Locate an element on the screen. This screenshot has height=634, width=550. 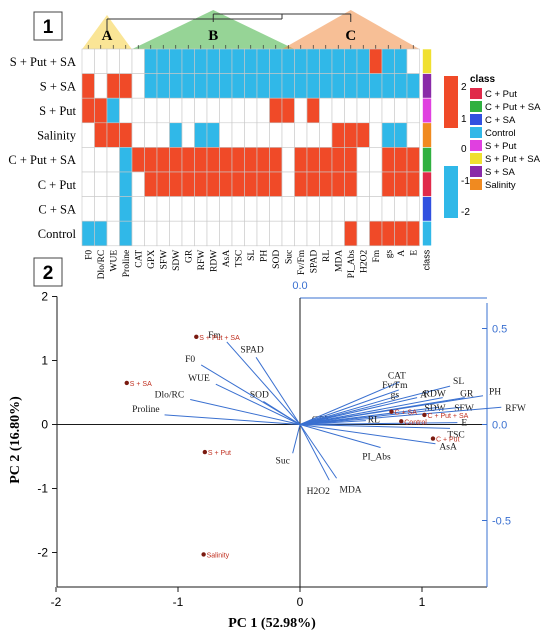
column-label: SFW is located at coordinates (165, 260).